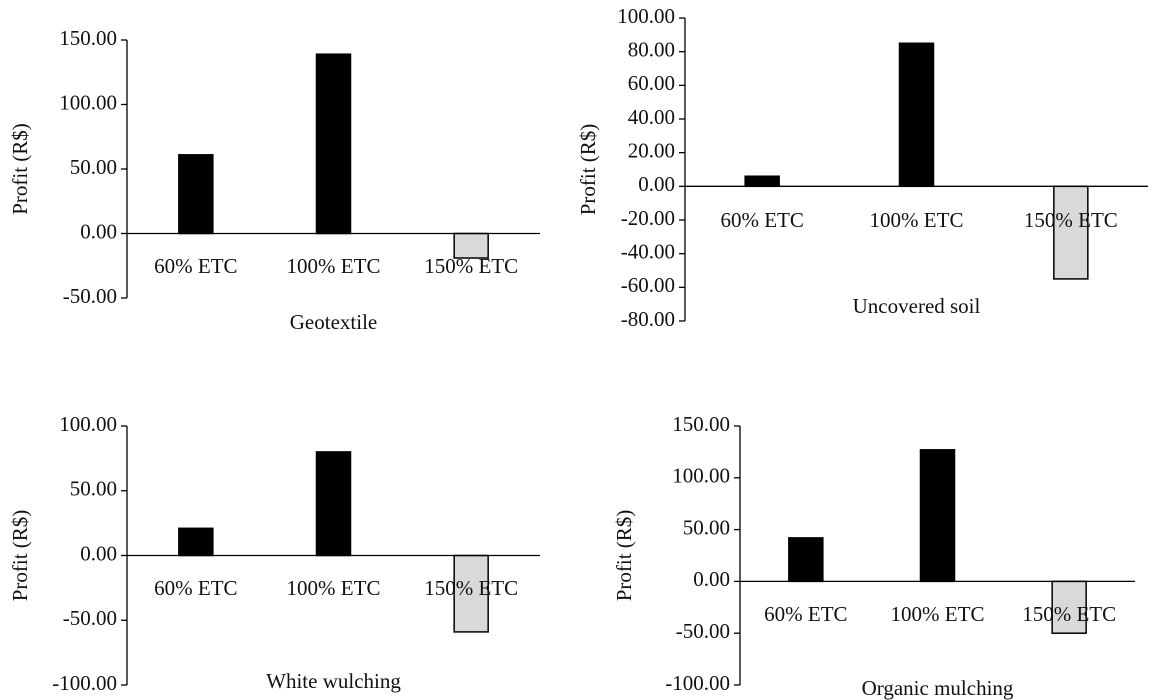 The height and width of the screenshot is (700, 1160). I want to click on x-axis-title: Geotextile, so click(333, 322).